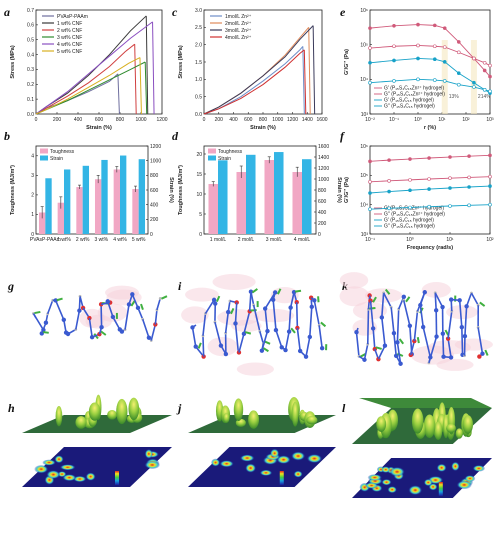 This screenshot has width=500, height=537. Describe the element at coordinates (230, 152) in the screenshot. I see `d-legend-label: Toughness` at that location.